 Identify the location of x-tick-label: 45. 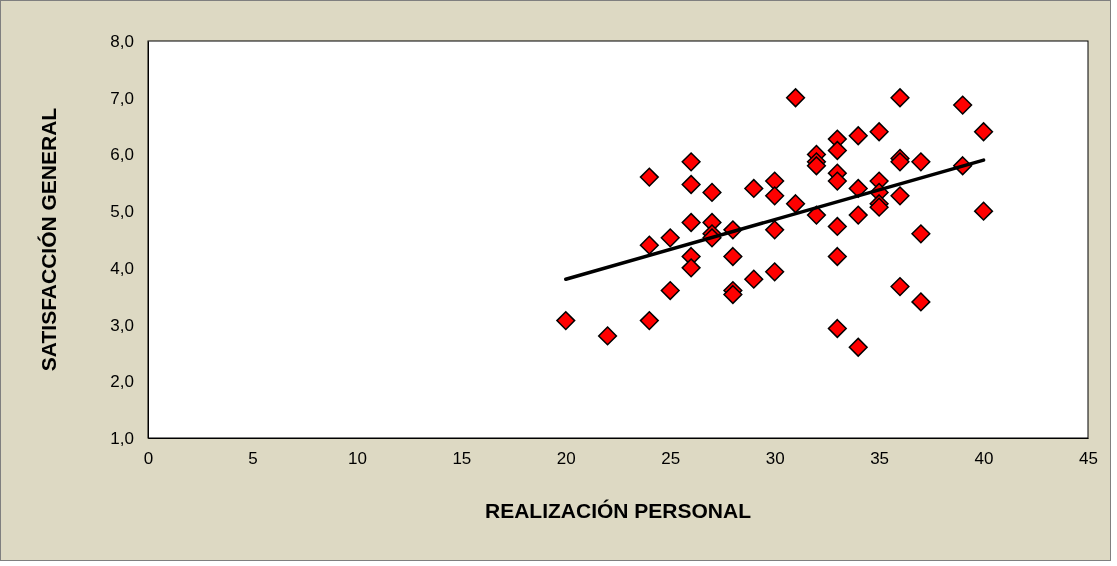
(1088, 459).